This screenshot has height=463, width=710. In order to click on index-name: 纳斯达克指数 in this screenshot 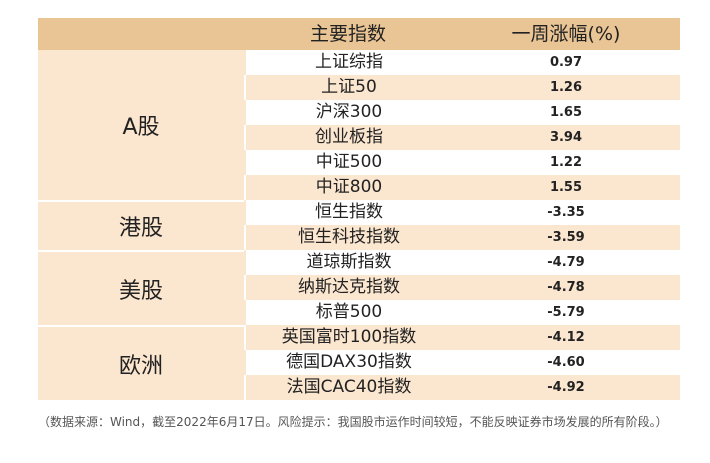, I will do `click(348, 287)`.